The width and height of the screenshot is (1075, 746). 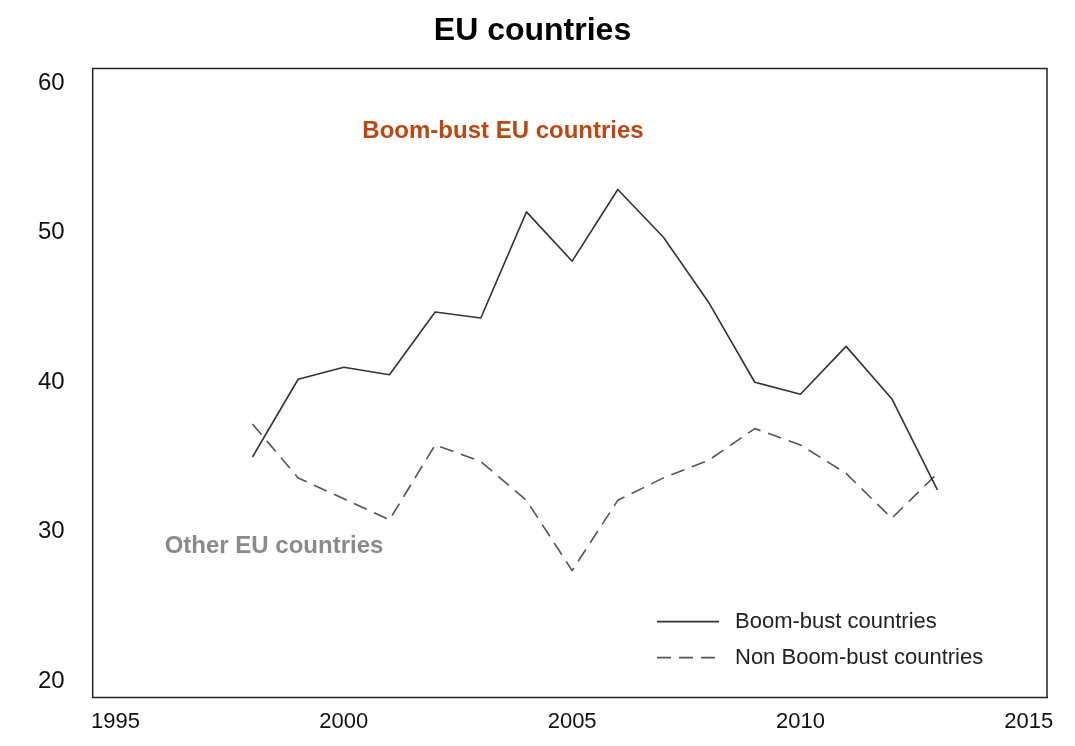 What do you see at coordinates (859, 656) in the screenshot?
I see `legend-label: Non Boom-bust countries` at bounding box center [859, 656].